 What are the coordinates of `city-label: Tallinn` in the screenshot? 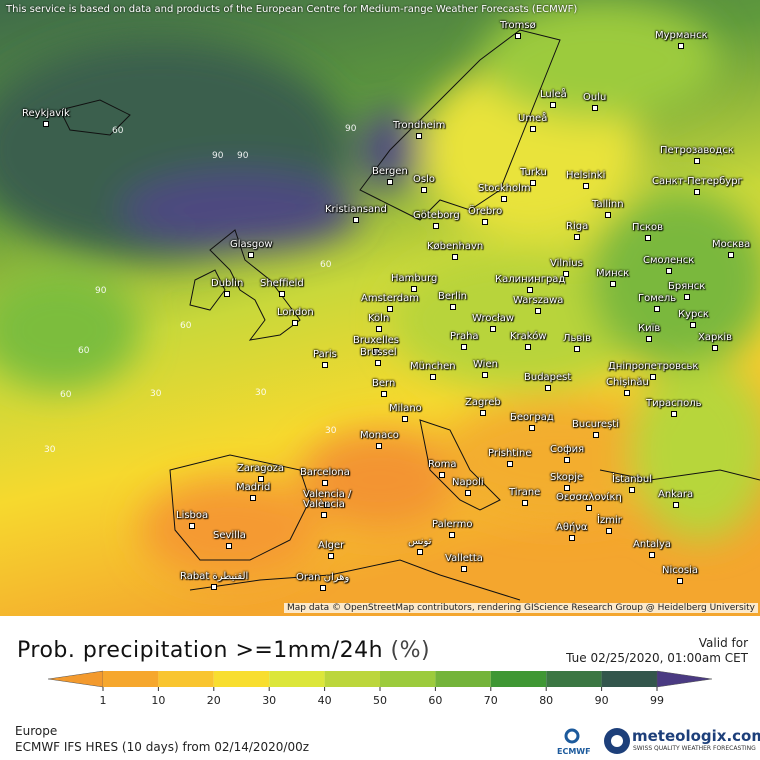 It's located at (608, 208).